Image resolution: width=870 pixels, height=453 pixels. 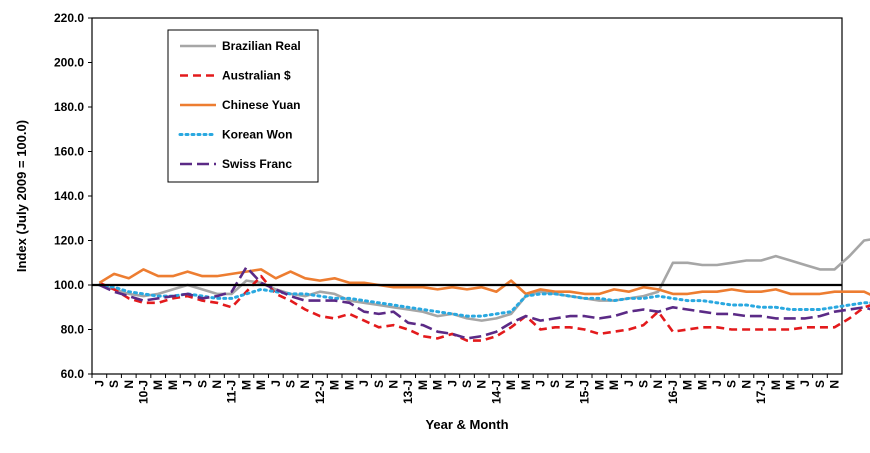 I want to click on legend-label: Korean Won, so click(x=257, y=135).